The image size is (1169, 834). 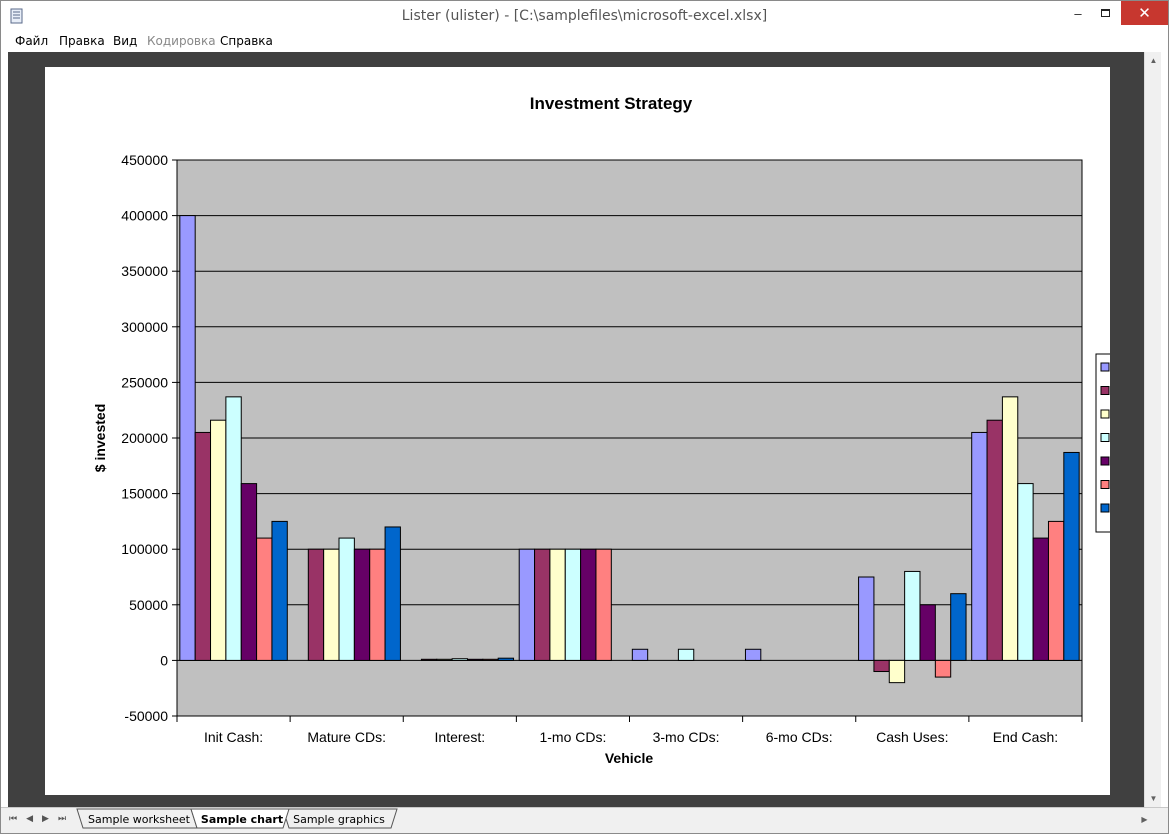 What do you see at coordinates (82, 41) in the screenshot?
I see `menu-edit: Правка` at bounding box center [82, 41].